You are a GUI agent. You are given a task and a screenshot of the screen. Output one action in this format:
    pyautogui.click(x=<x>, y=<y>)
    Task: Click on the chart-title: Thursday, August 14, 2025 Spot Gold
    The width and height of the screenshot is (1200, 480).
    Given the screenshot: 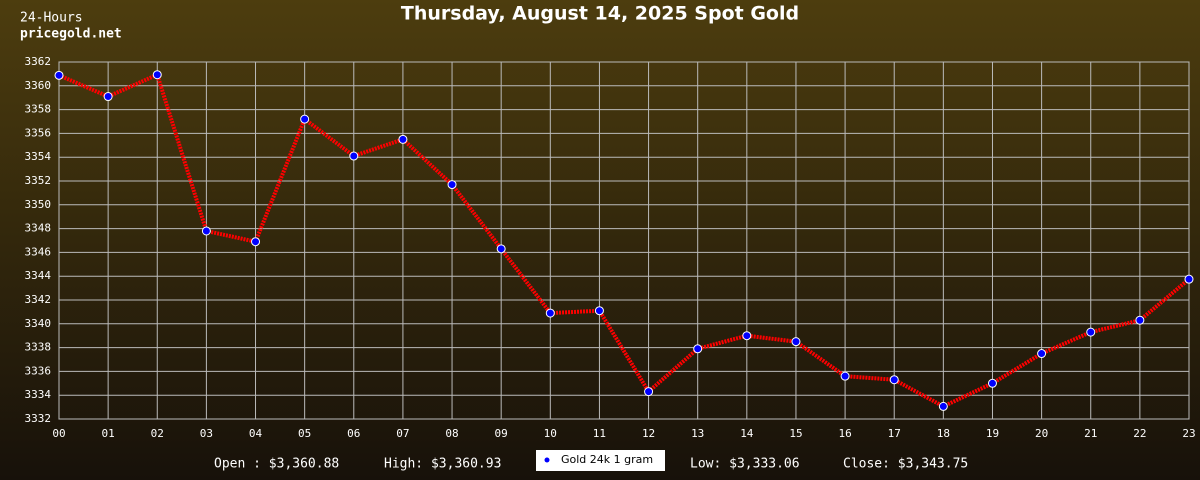 What is the action you would take?
    pyautogui.click(x=600, y=14)
    